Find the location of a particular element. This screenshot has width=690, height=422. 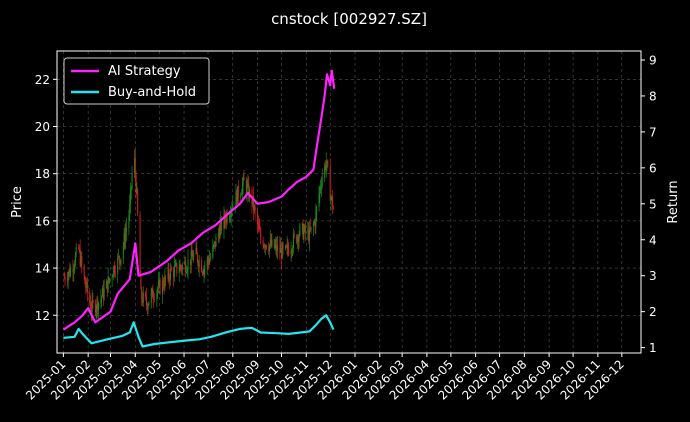

y-tick-label-right: 2 is located at coordinates (653, 312).